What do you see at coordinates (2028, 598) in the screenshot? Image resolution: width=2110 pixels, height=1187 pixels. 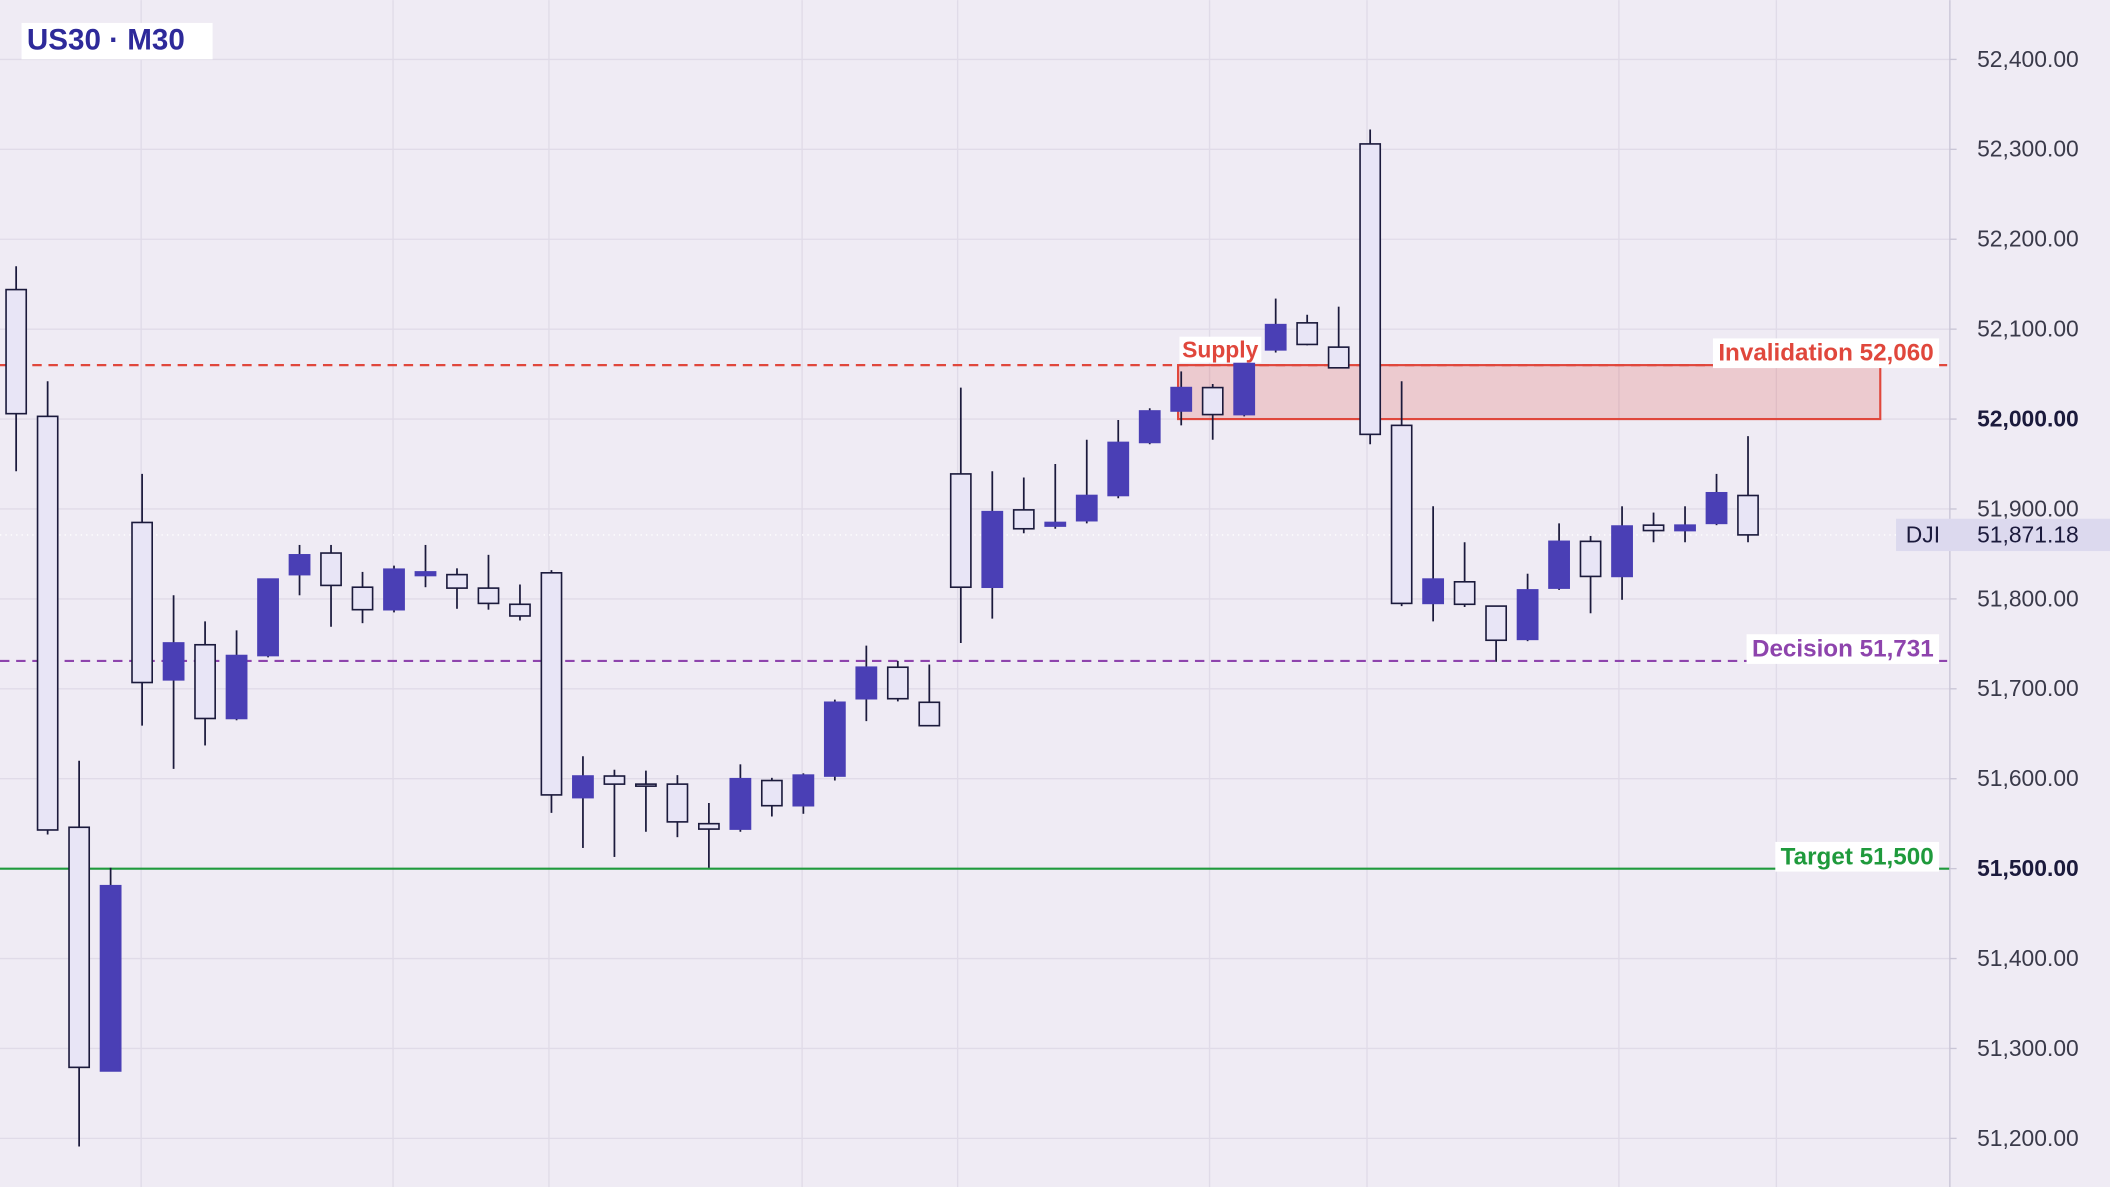 I see `y-tick-label: 51,800.00` at bounding box center [2028, 598].